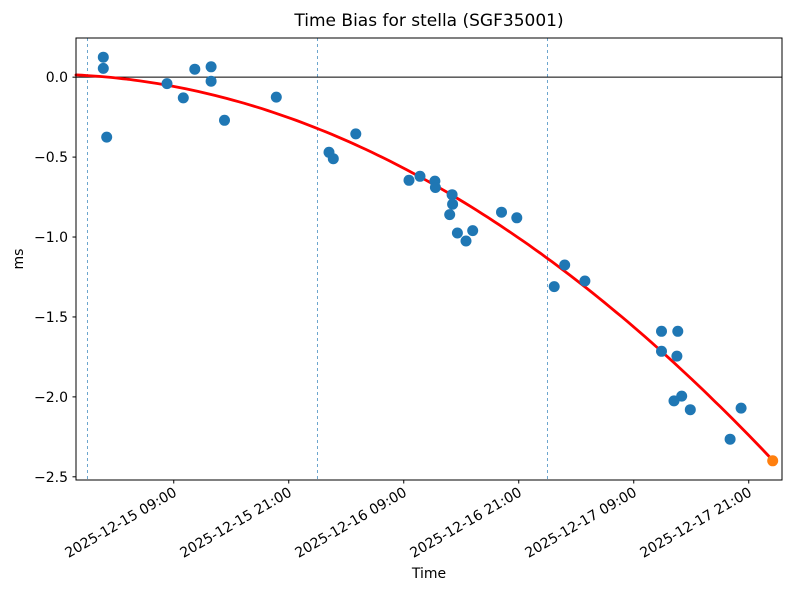 This screenshot has height=600, width=800. Describe the element at coordinates (465, 523) in the screenshot. I see `x-tick-label: 2025-12-16 21:00` at that location.